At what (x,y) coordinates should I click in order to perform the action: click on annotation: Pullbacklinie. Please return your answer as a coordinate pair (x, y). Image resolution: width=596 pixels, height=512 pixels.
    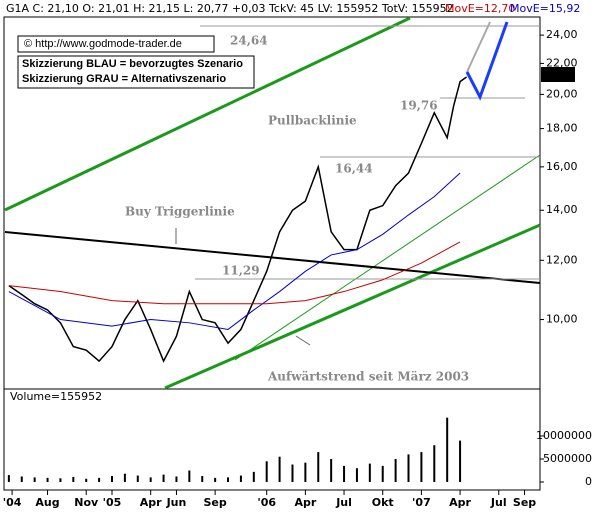
    Looking at the image, I should click on (312, 121).